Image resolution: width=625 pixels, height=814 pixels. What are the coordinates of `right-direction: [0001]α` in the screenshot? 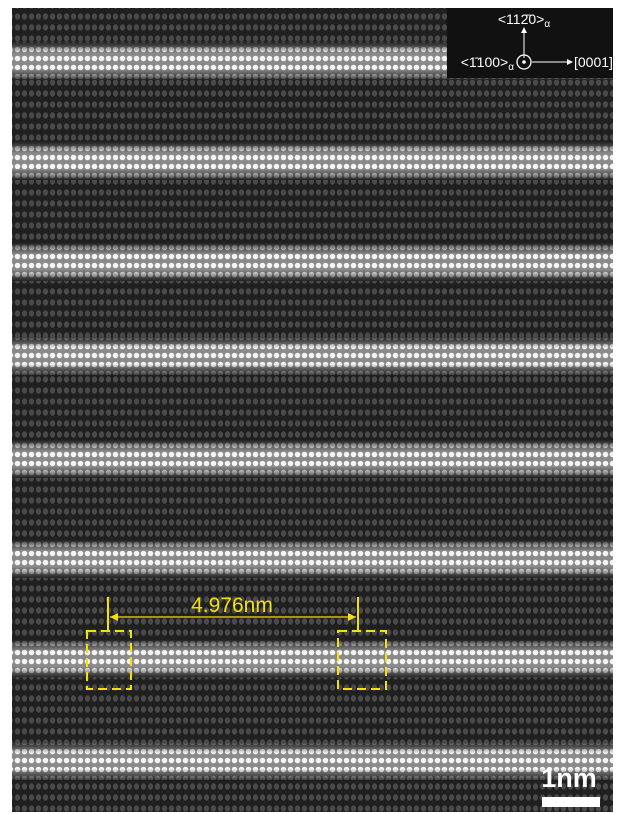 It's located at (596, 63).